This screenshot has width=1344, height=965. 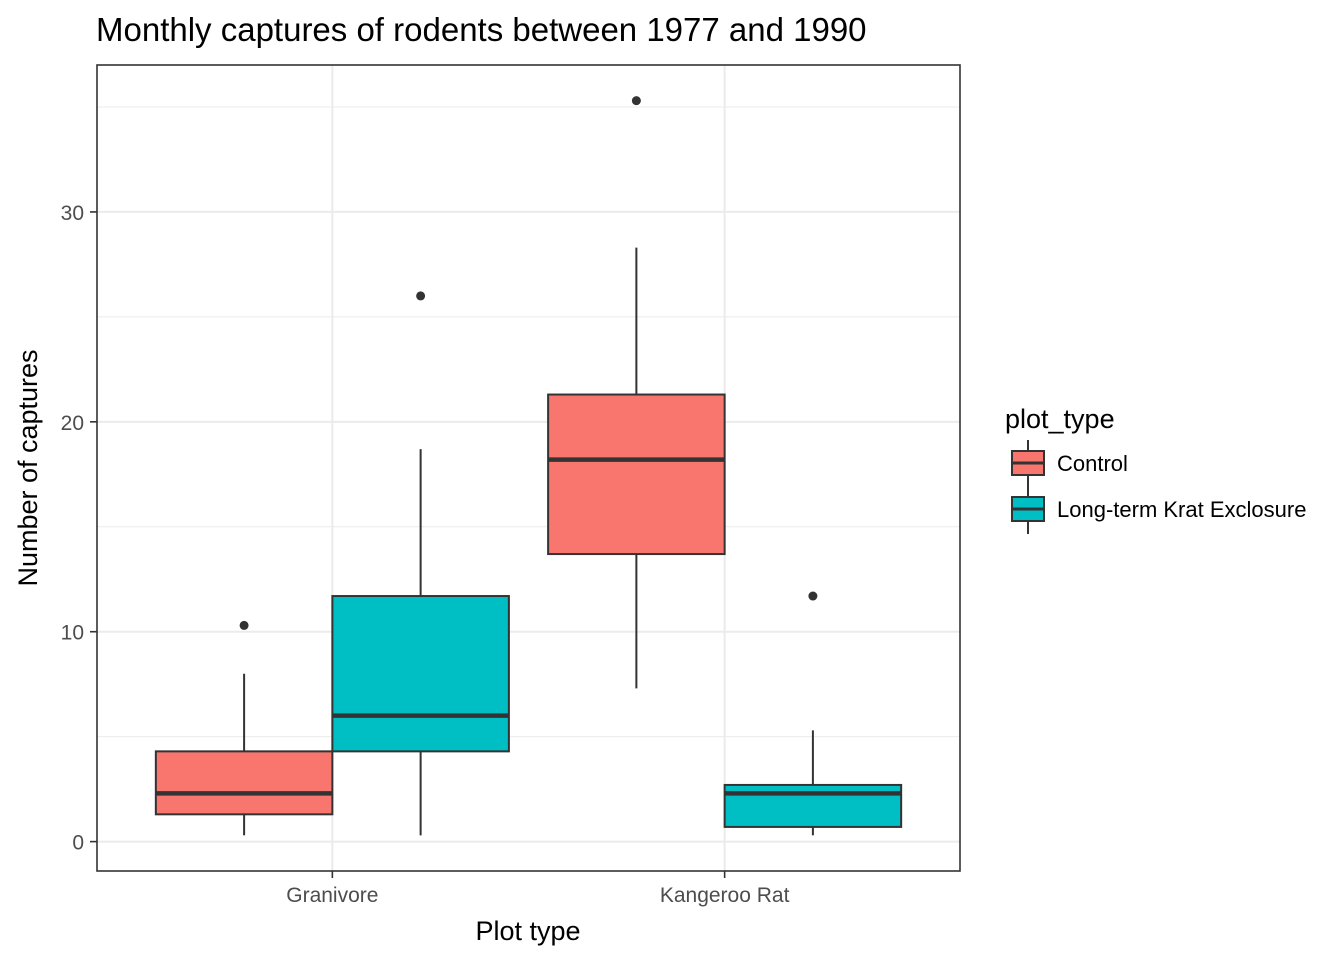 What do you see at coordinates (420, 563) in the screenshot?
I see `box-long-term-krat-exclosure-granivore` at bounding box center [420, 563].